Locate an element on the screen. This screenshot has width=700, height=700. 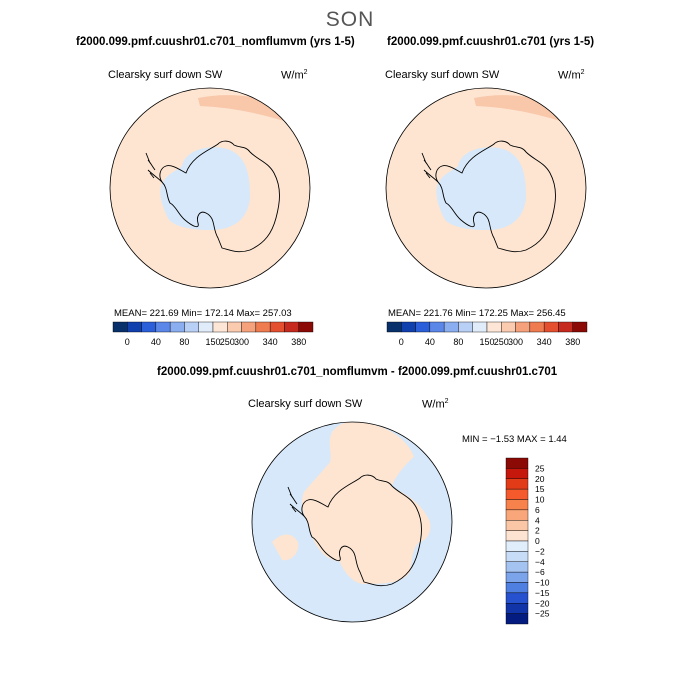
colorbar-tick-label: −20 is located at coordinates (542, 603).